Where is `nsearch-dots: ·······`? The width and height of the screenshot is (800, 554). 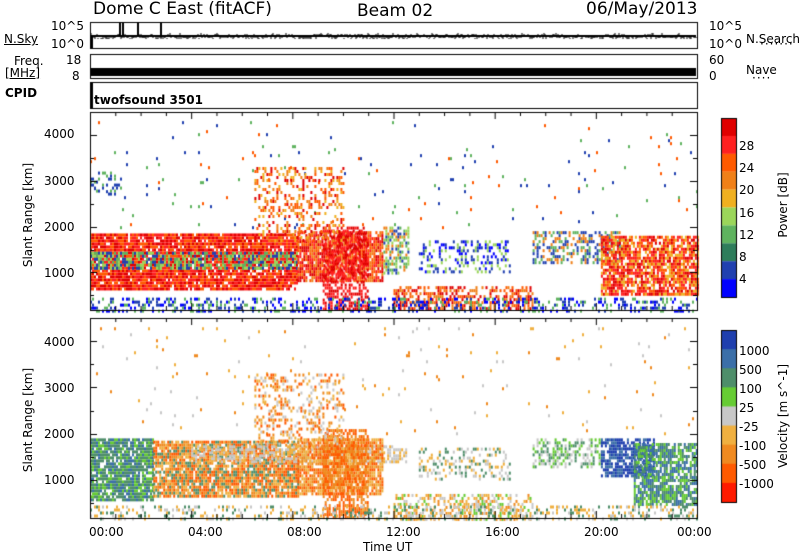 nsearch-dots: ······· is located at coordinates (777, 44).